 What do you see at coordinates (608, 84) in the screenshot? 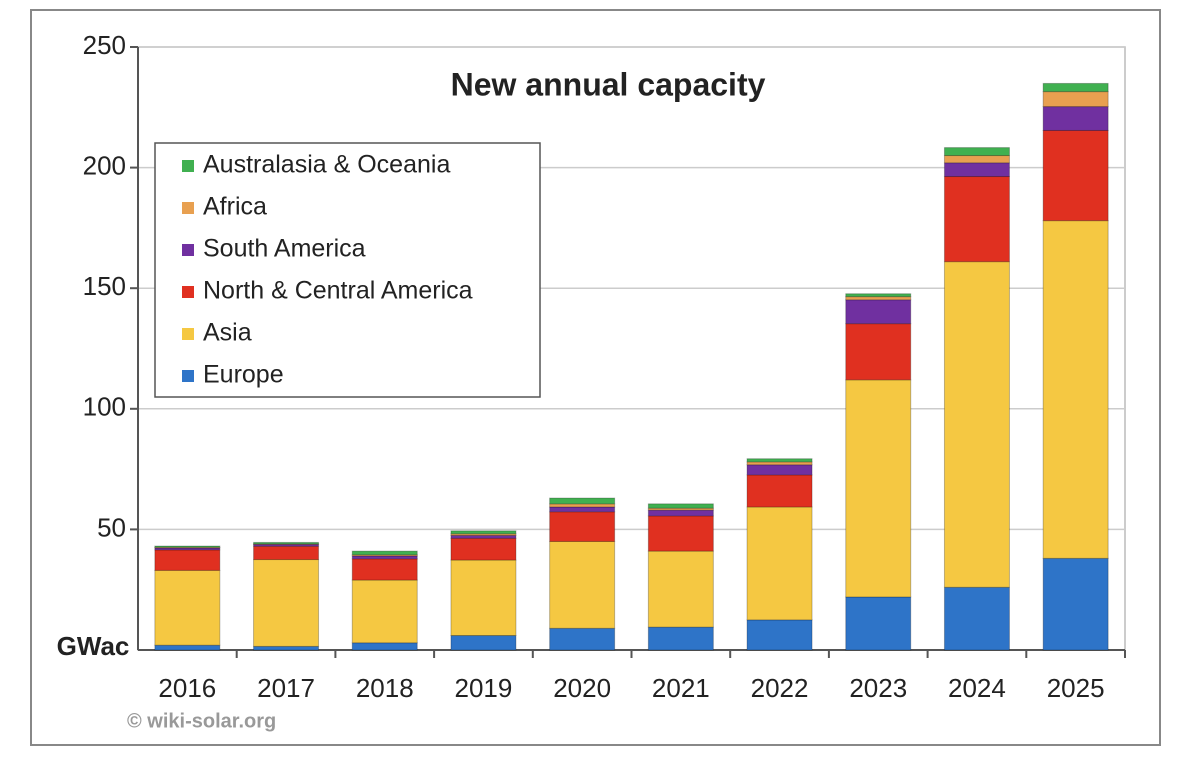
I see `chart-title: New annual capacity` at bounding box center [608, 84].